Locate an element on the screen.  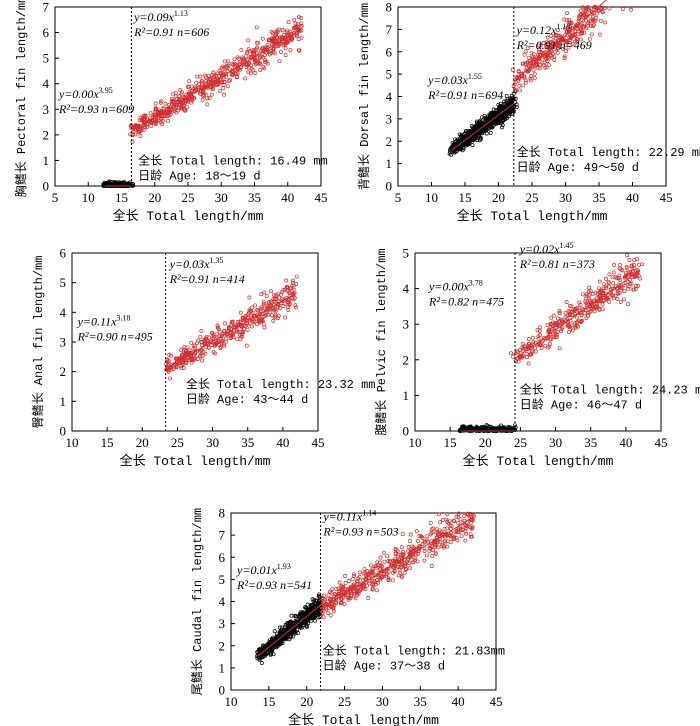
x-tick-label: 35 is located at coordinates (590, 442).